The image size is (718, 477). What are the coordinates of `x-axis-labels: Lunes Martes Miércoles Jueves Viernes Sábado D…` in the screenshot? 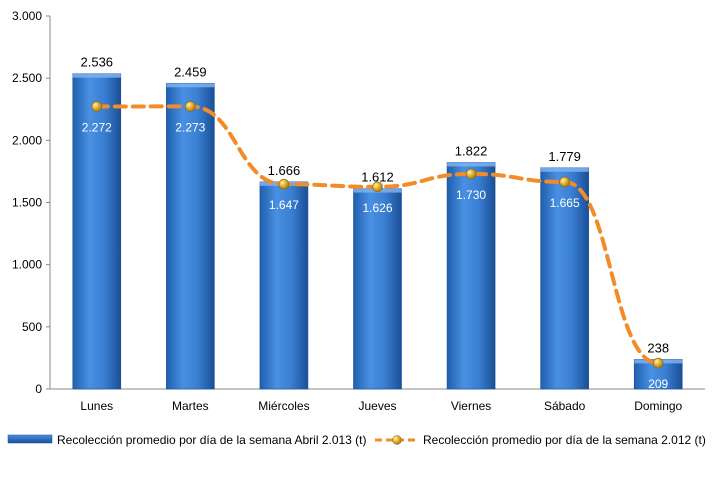 It's located at (381, 406).